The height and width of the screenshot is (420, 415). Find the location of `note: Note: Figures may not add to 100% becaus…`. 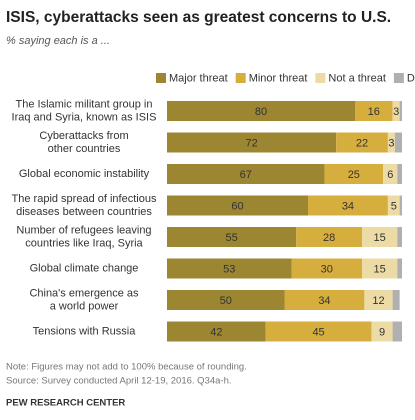

note: Note: Figures may not add to 100% becaus… is located at coordinates (126, 367).